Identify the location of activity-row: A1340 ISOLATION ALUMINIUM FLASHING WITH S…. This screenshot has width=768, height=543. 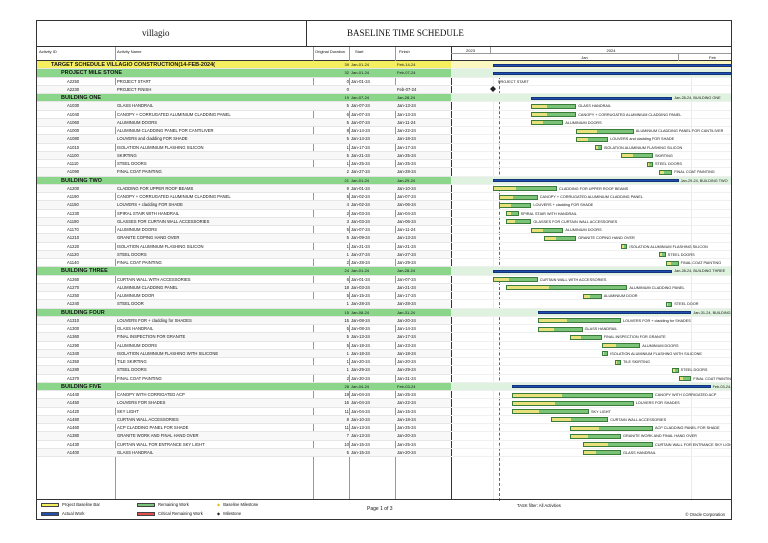
(244, 353).